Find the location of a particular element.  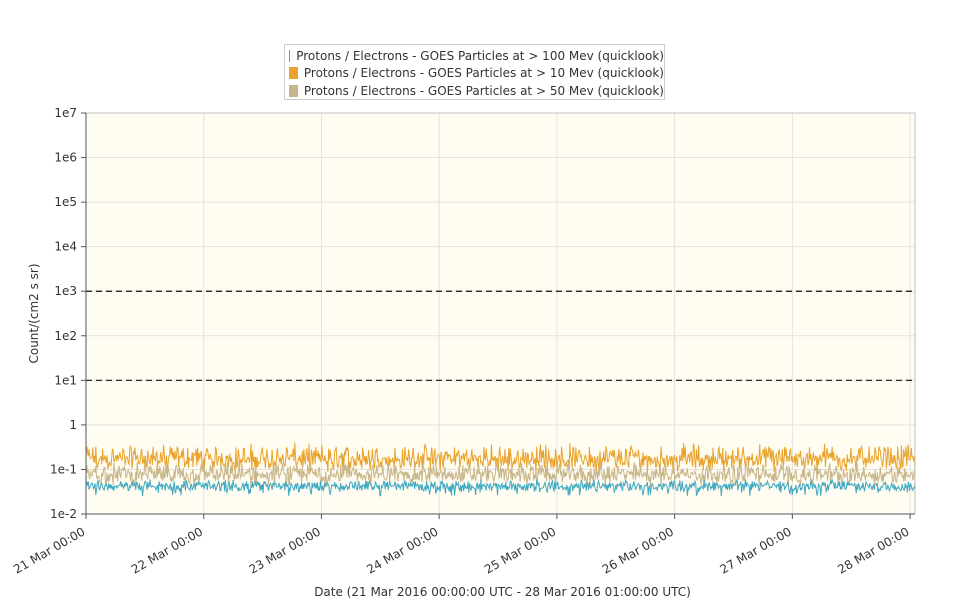

x-tick-label: 22 Mar 00:00 is located at coordinates (167, 550).